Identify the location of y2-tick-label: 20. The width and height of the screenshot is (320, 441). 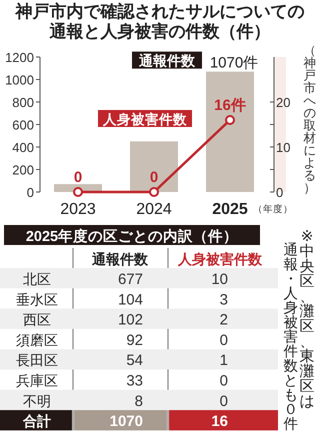
(283, 102).